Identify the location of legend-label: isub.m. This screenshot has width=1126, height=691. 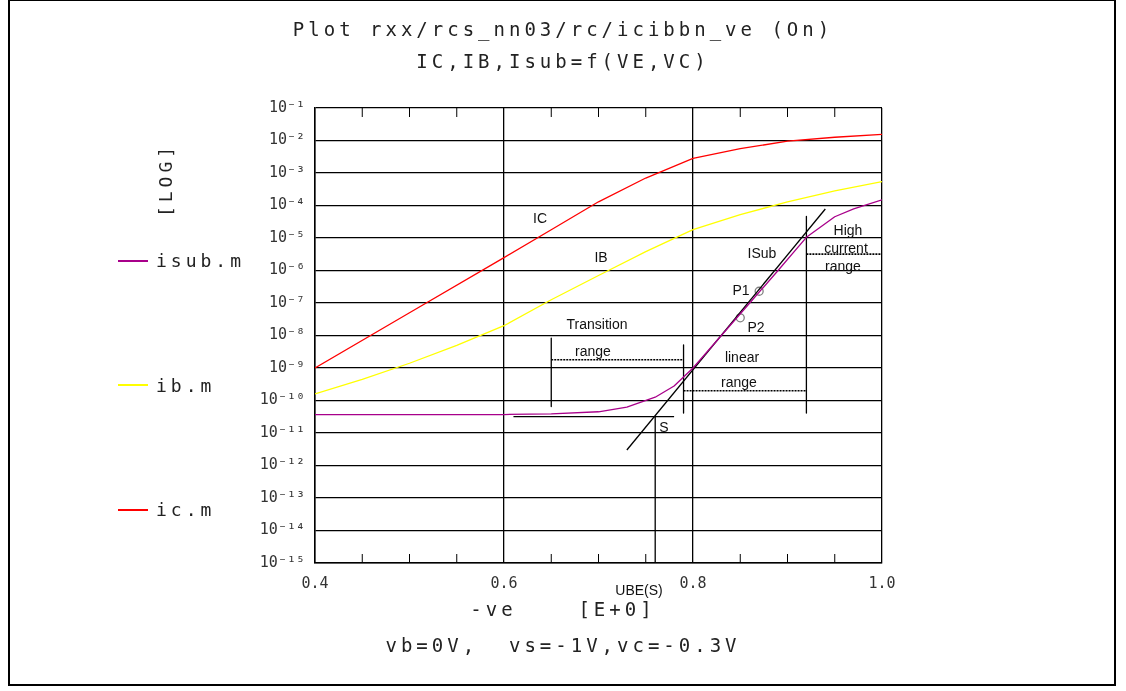
(201, 260).